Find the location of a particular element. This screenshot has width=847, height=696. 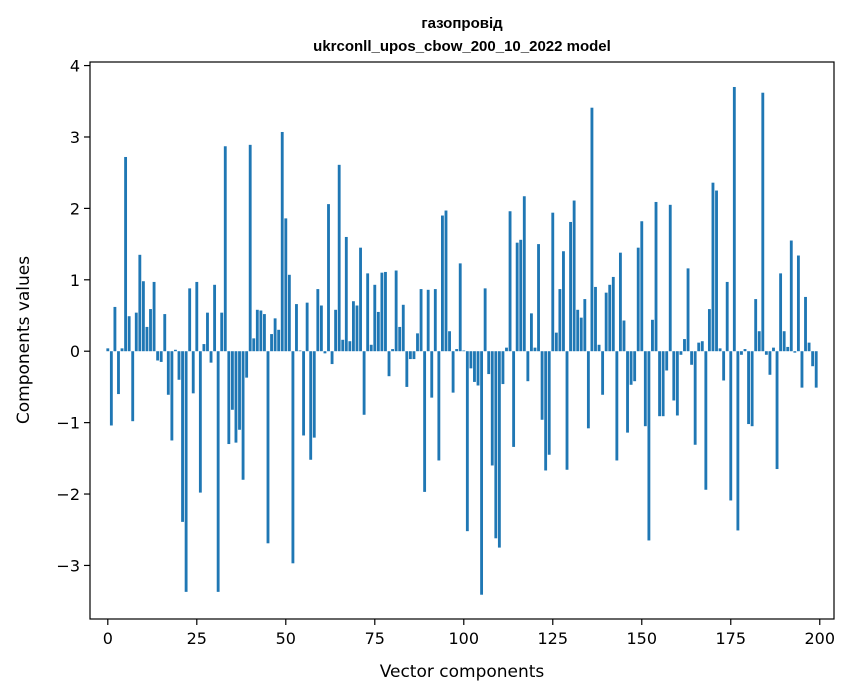

y-tick-label: 4 is located at coordinates (75, 66).